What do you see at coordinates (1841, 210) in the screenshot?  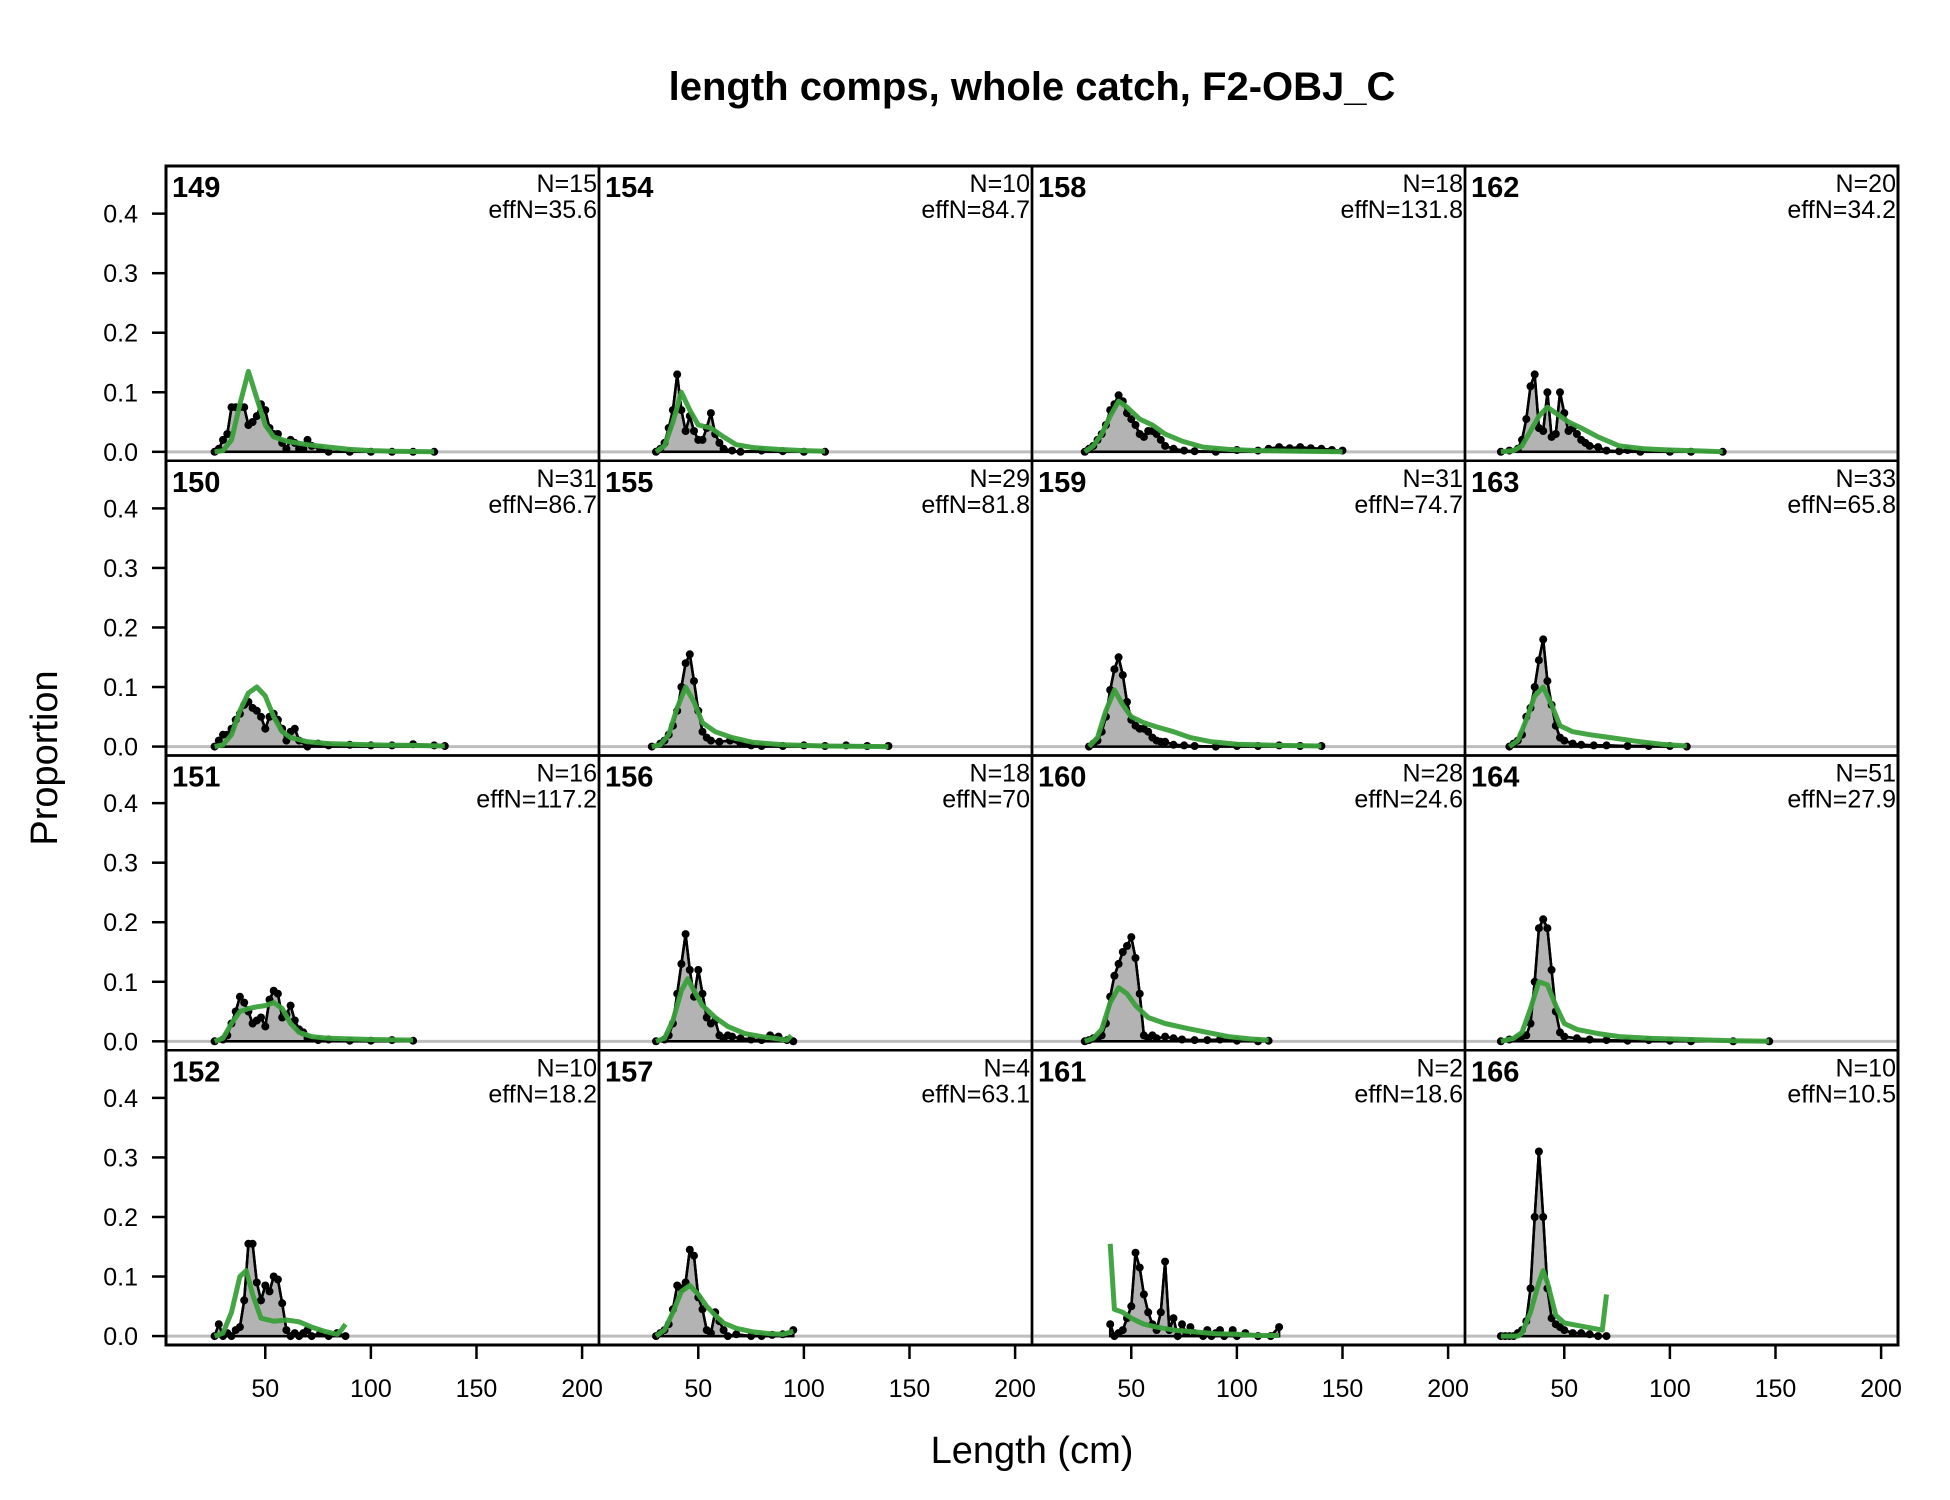 I see `panel-effn-label: effN=34.2` at bounding box center [1841, 210].